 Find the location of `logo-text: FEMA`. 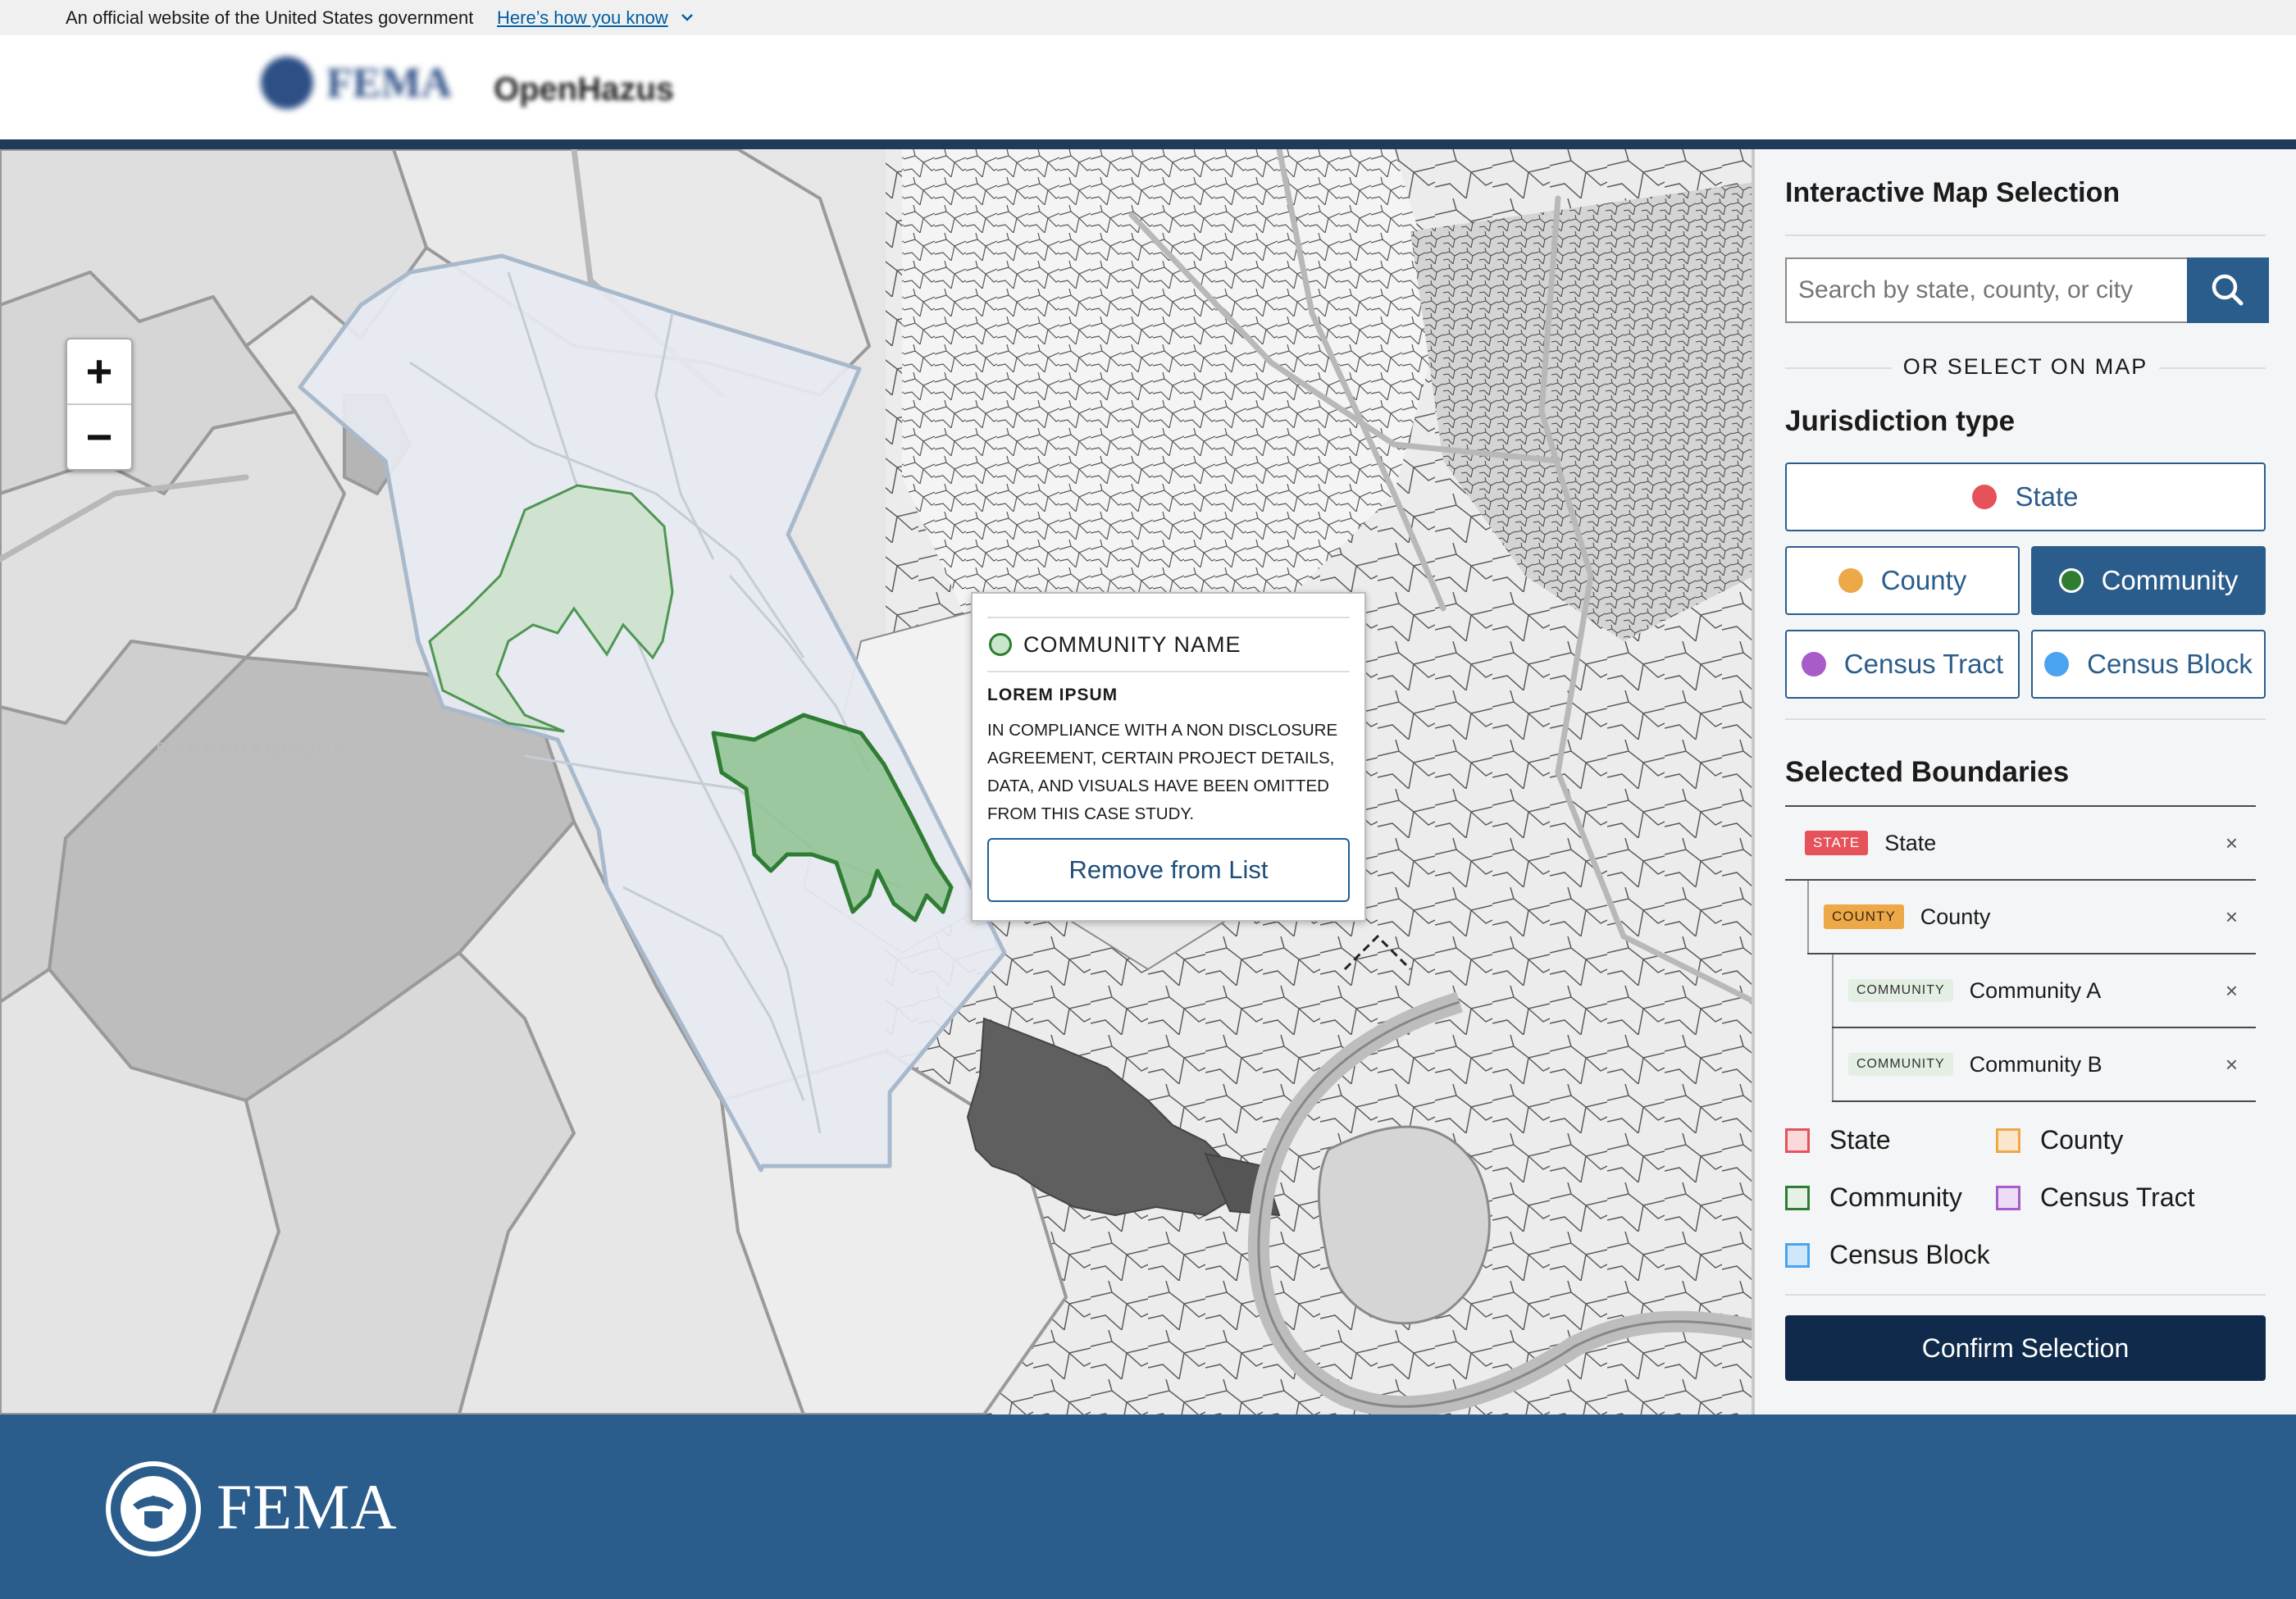

logo-text: FEMA is located at coordinates (389, 83).